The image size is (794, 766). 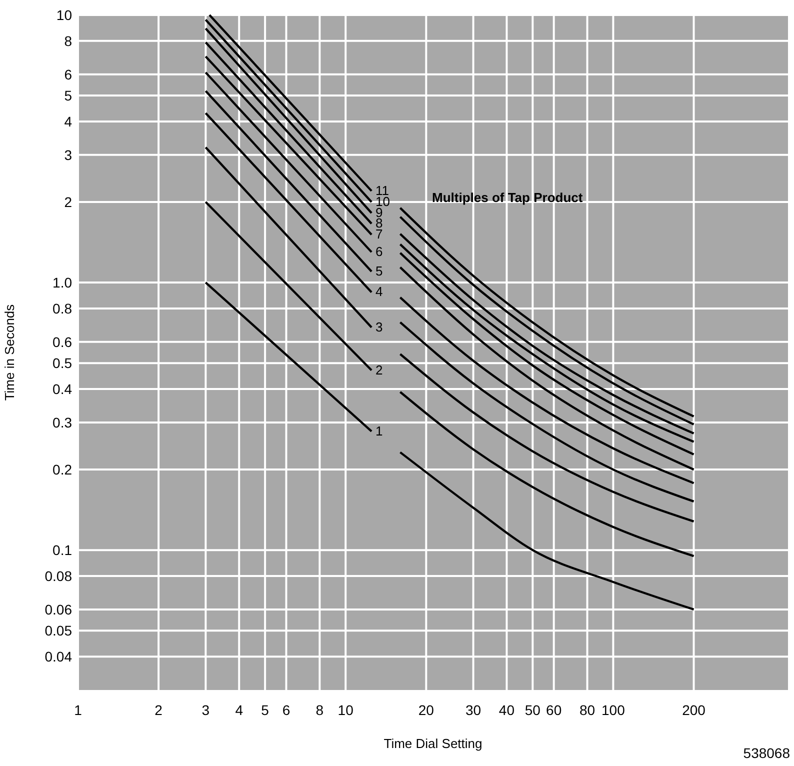 I want to click on y-tick-label: 0.06, so click(x=58, y=609).